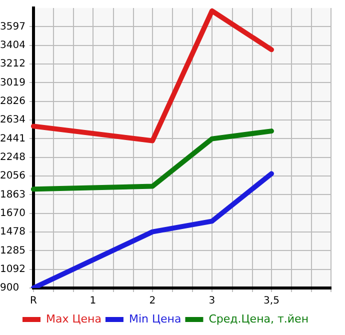 The height and width of the screenshot is (335, 345). What do you see at coordinates (13, 232) in the screenshot?
I see `y-tick-label: 1478` at bounding box center [13, 232].